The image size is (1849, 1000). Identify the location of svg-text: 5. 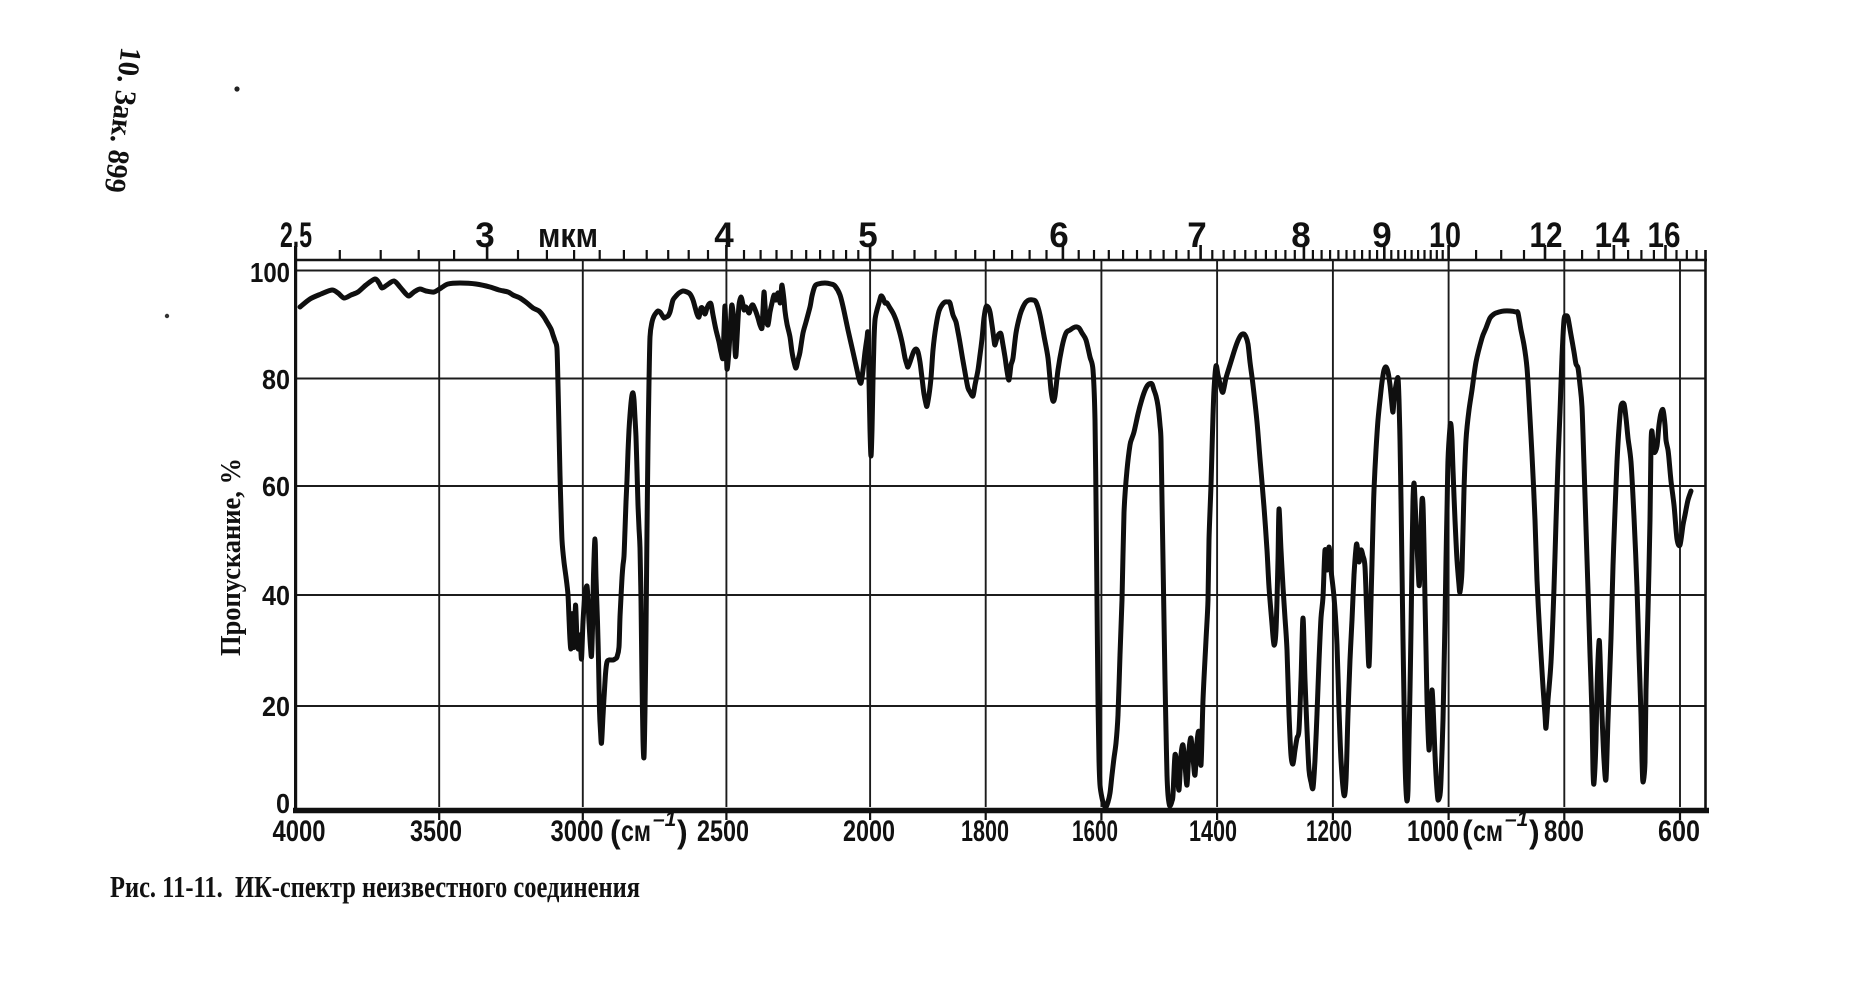
(867, 235).